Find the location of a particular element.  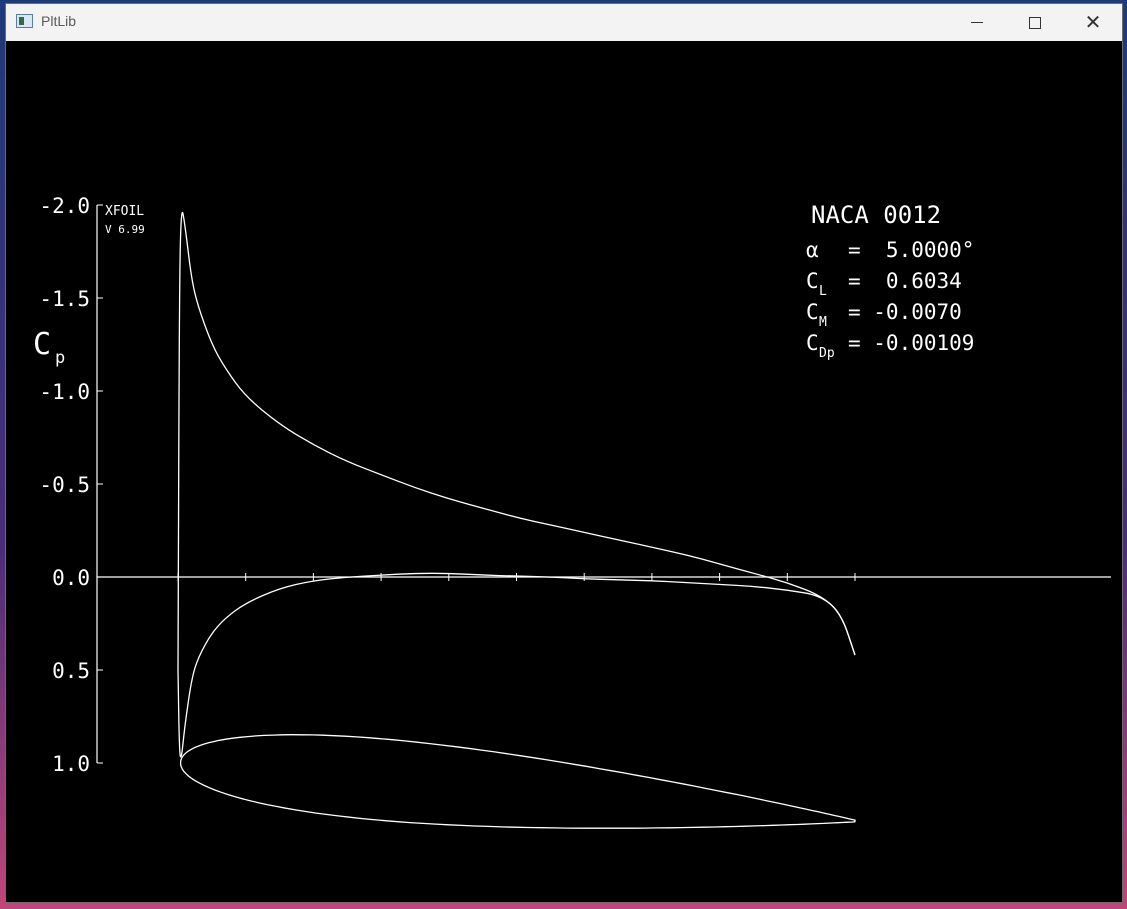

title-bar: PltLib ✕ is located at coordinates (564, 22).